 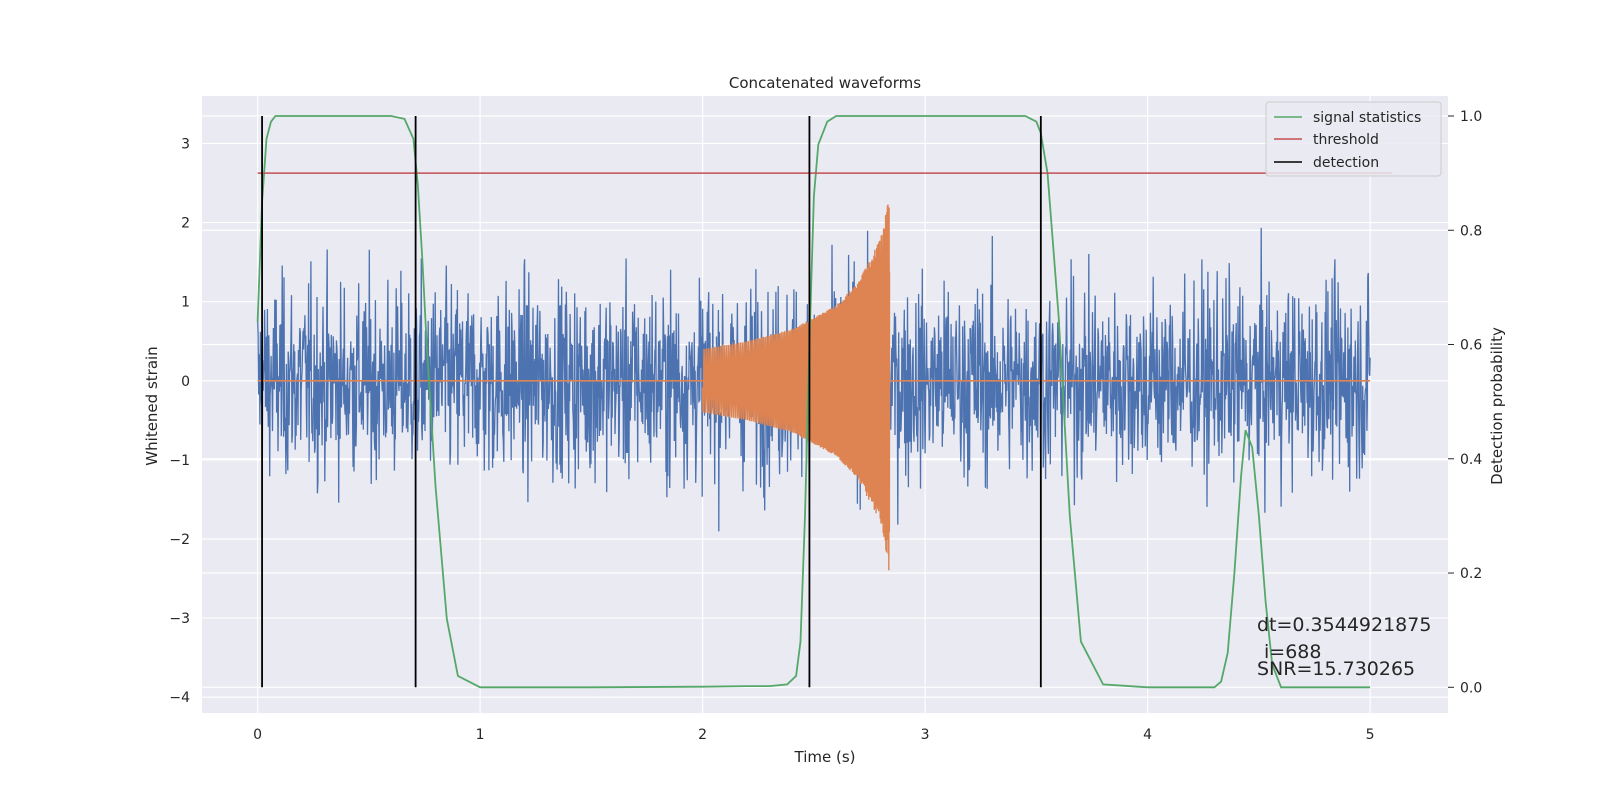 I want to click on y2-tick-label: 0.6, so click(x=1471, y=346).